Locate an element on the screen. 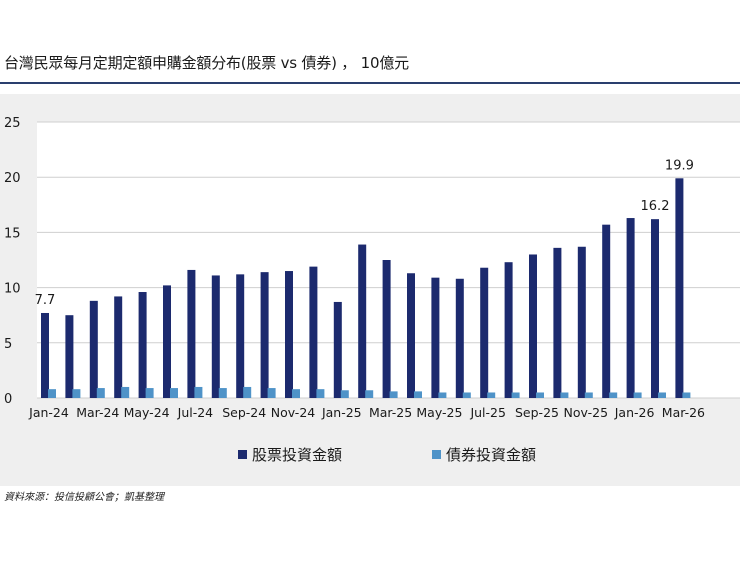  y-axis-ticks: 0 5 10 15 20 25 is located at coordinates (12, 261).